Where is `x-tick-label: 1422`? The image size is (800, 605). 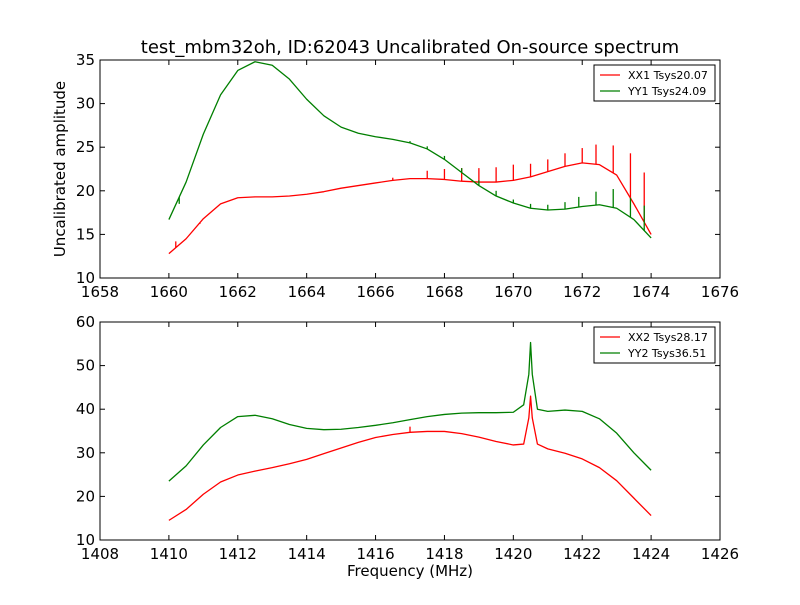 x-tick-label: 1422 is located at coordinates (582, 554).